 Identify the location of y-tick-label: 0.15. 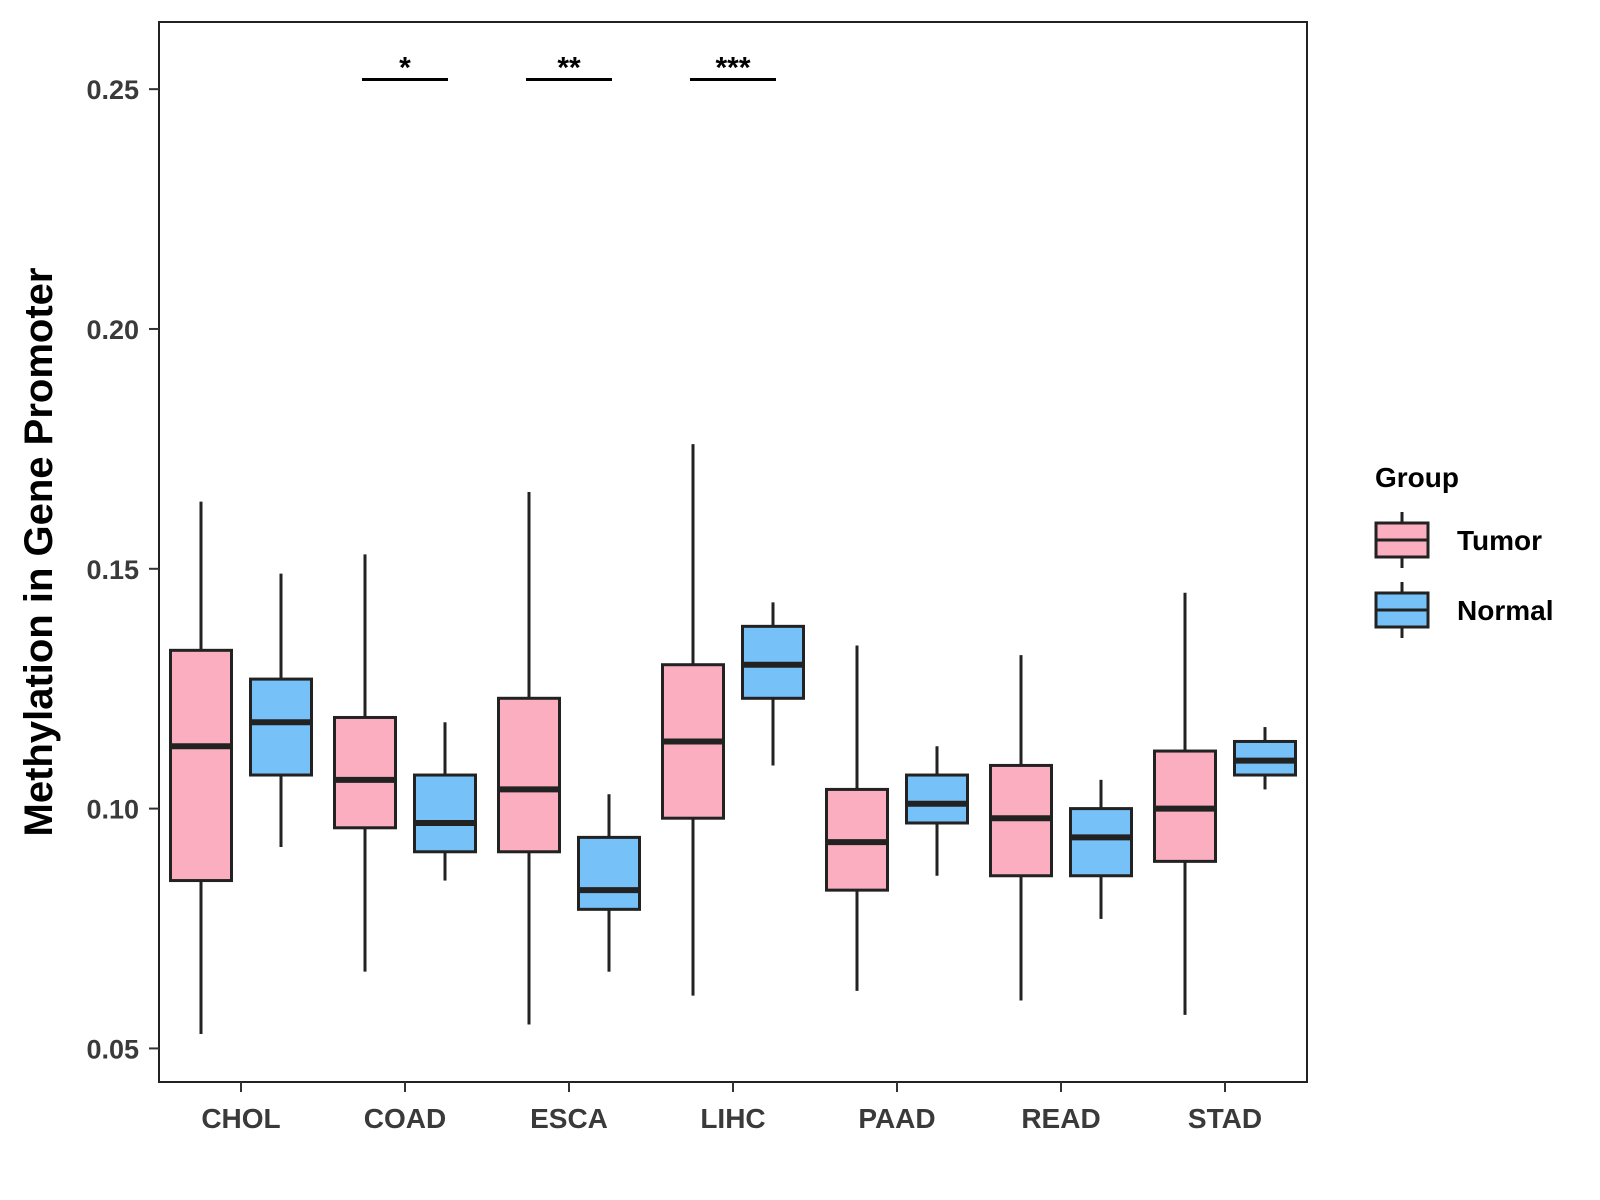
(112, 570).